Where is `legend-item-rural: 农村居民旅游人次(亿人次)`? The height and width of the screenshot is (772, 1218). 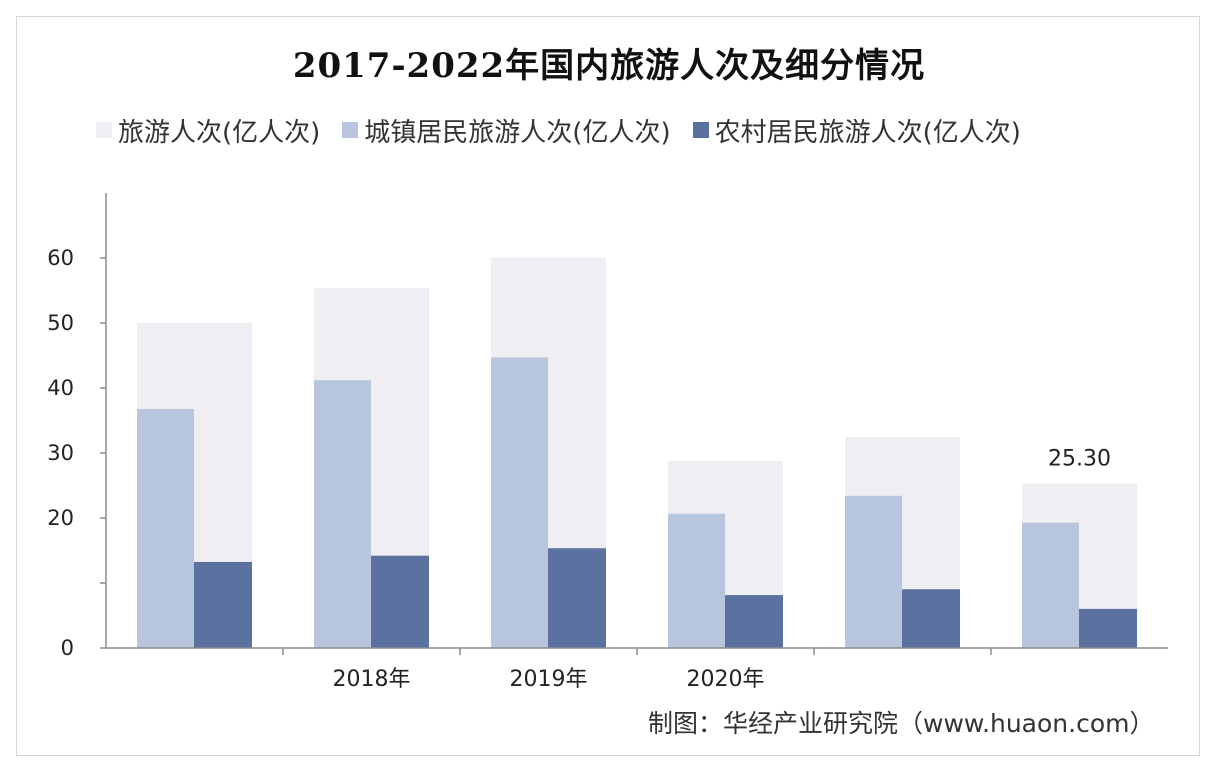 legend-item-rural: 农村居民旅游人次(亿人次) is located at coordinates (856, 130).